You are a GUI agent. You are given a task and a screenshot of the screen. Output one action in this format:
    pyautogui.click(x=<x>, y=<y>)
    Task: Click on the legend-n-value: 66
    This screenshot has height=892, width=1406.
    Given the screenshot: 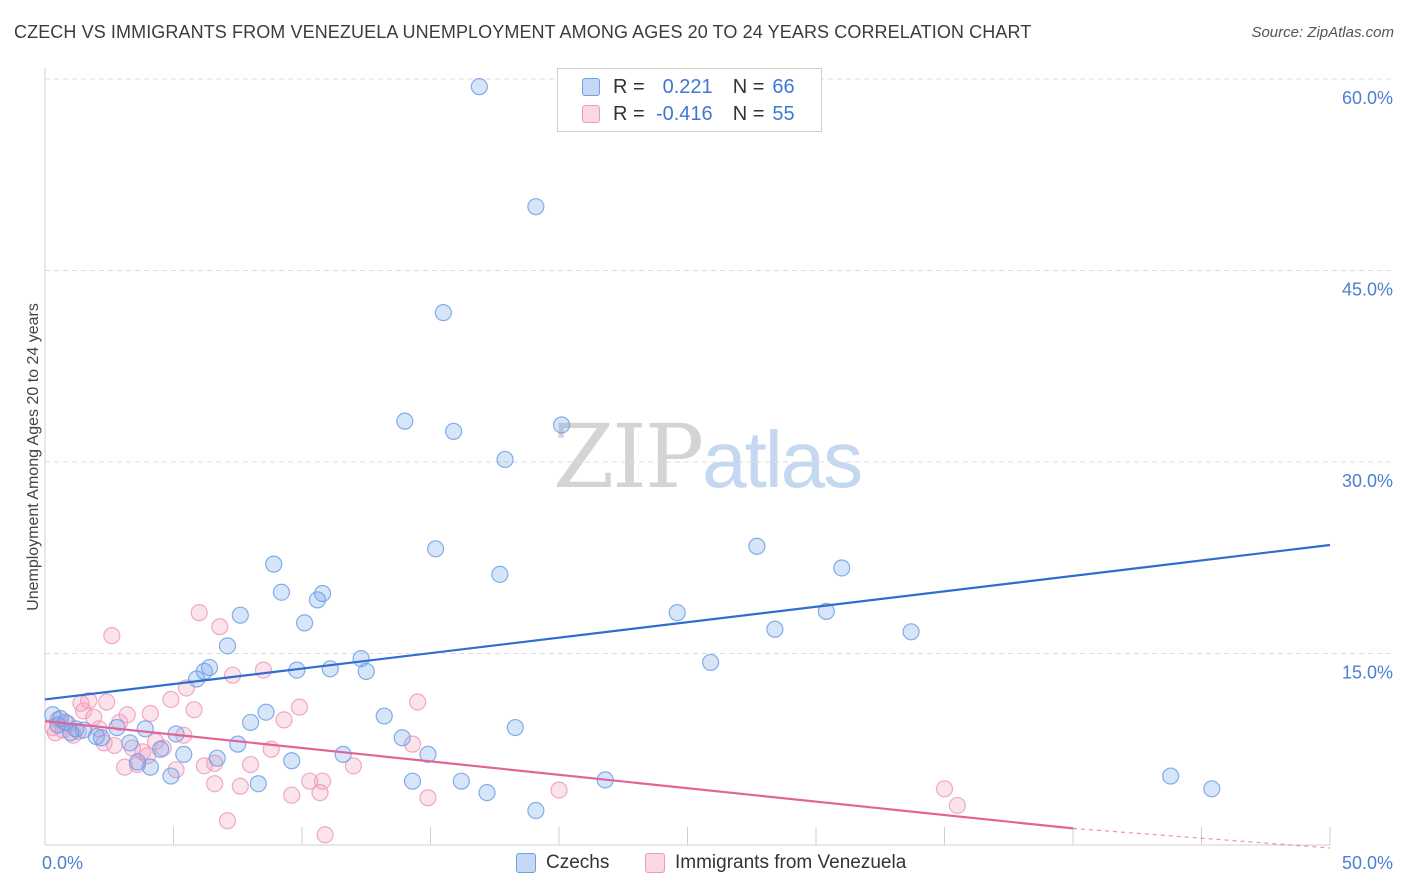 What is the action you would take?
    pyautogui.click(x=783, y=86)
    